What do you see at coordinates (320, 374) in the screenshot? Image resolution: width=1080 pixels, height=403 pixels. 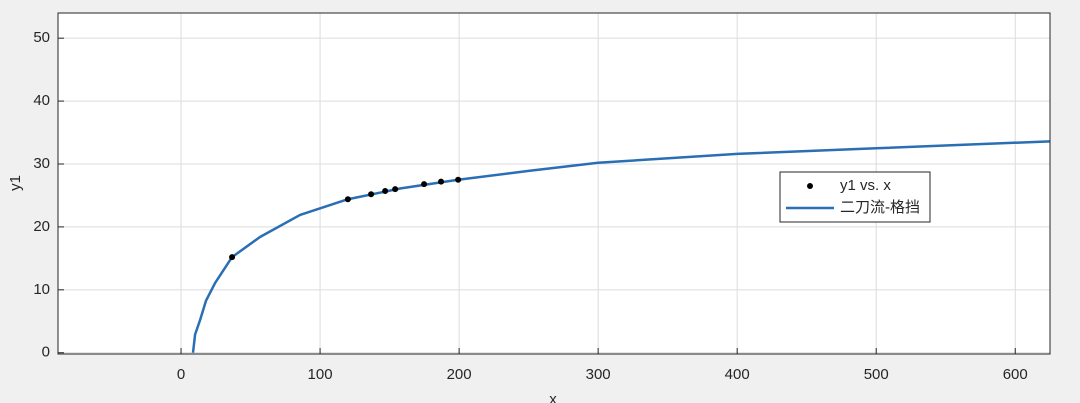 I see `x-tick-label: 100` at bounding box center [320, 374].